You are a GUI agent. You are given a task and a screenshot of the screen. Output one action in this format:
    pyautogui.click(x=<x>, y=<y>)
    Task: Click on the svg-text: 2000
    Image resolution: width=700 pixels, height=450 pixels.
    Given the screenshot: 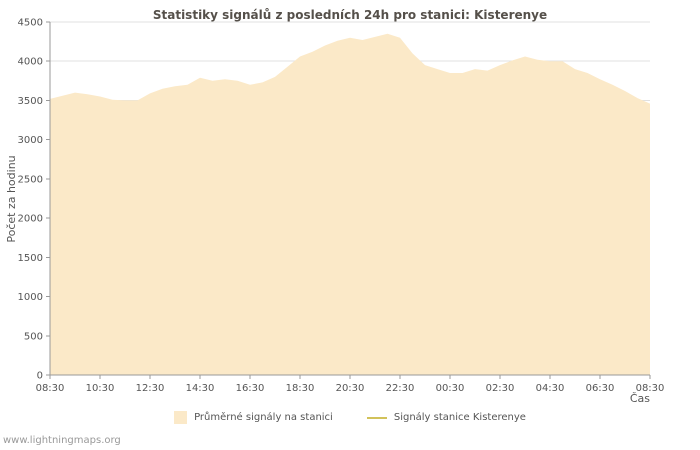 What is the action you would take?
    pyautogui.click(x=30, y=219)
    